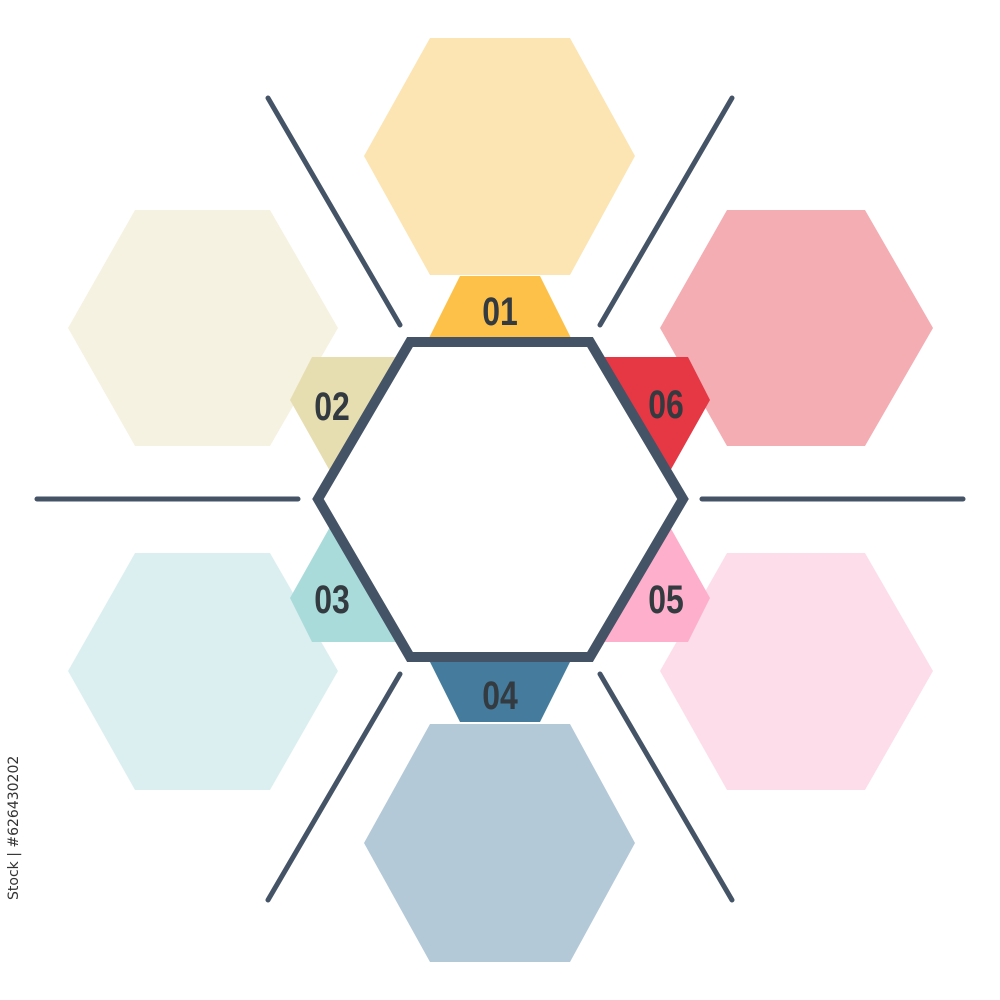 The image size is (1000, 1000). I want to click on step-label-01: 01, so click(500, 311).